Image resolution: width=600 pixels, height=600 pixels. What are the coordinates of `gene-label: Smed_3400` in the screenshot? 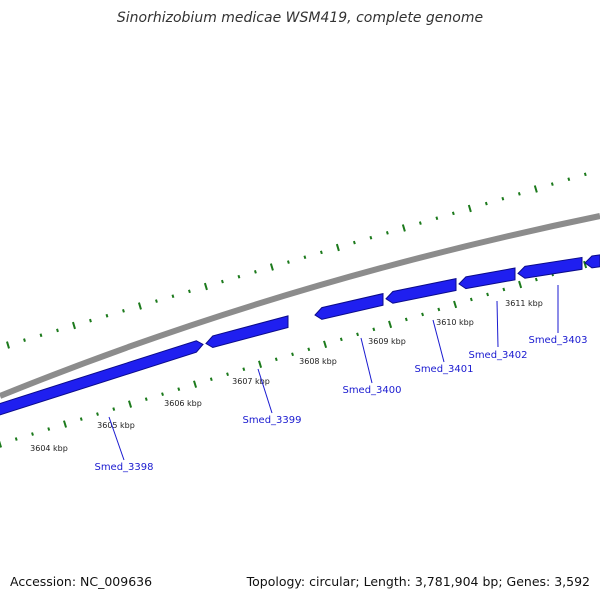 It's located at (371, 390).